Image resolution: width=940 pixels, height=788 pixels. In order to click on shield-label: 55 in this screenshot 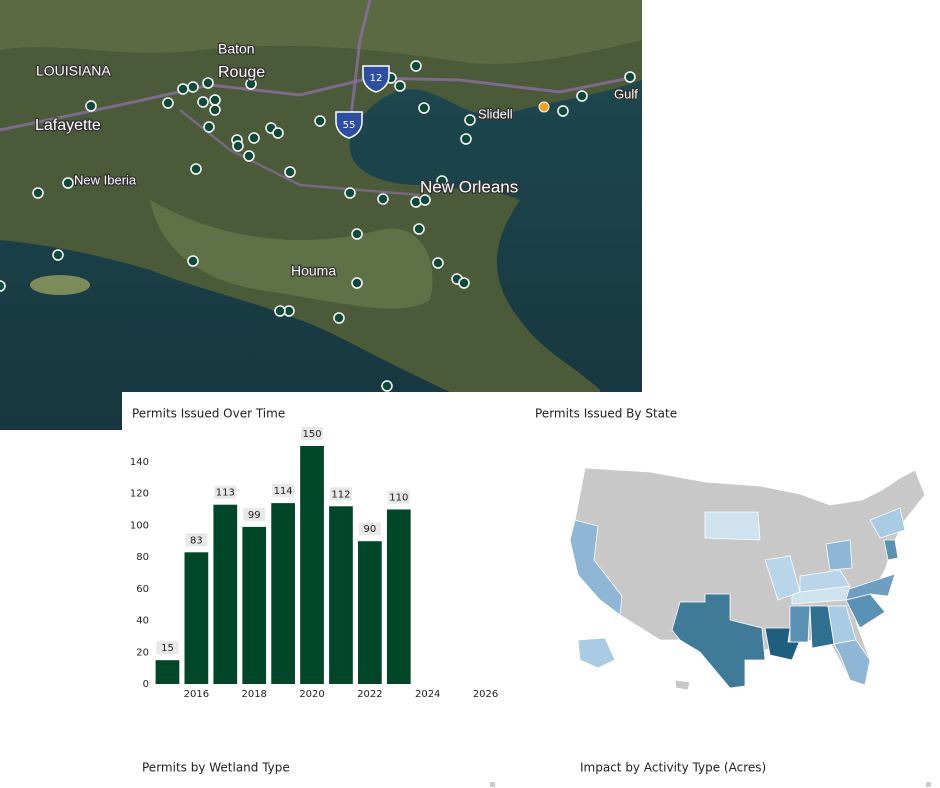, I will do `click(349, 125)`.